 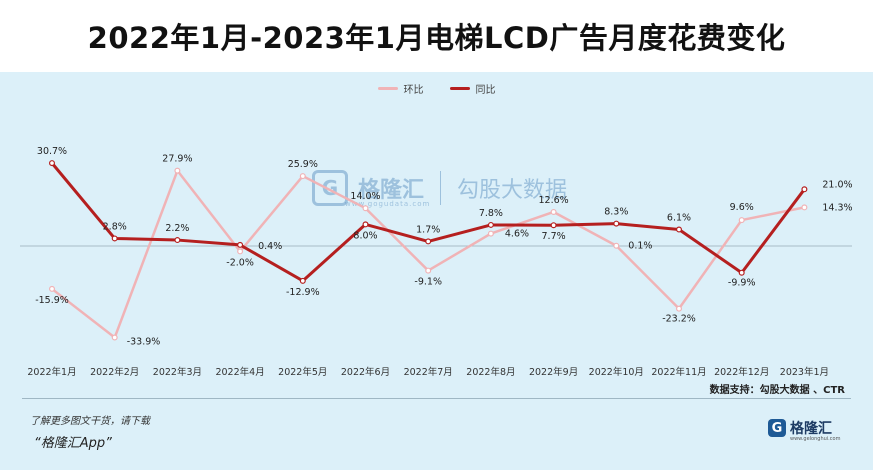 What do you see at coordinates (239, 372) in the screenshot?
I see `x-tick-label: 2022年4月` at bounding box center [239, 372].